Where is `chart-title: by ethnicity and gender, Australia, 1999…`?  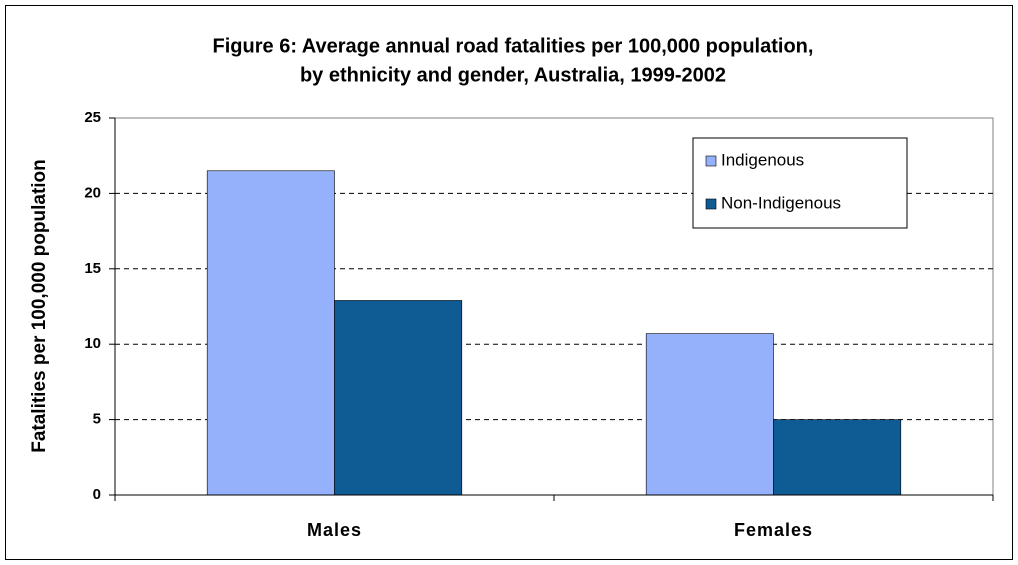
chart-title: by ethnicity and gender, Australia, 1999… is located at coordinates (513, 75).